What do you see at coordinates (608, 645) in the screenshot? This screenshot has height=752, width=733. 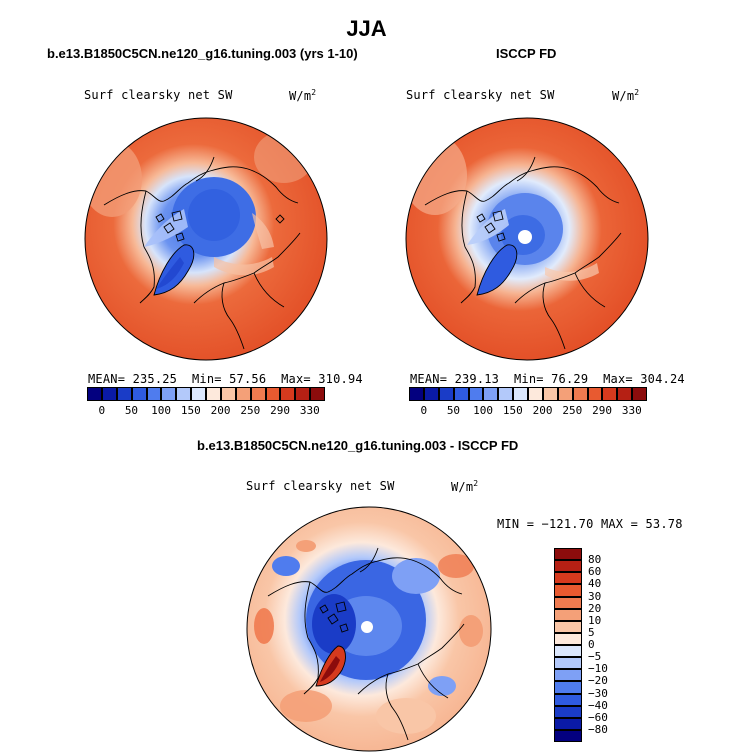 I see `panel3-colorbar-labels: 80 60 40 30 20 10 5 0 −5 −10 −20 −30 −40 −60 −80` at bounding box center [608, 645].